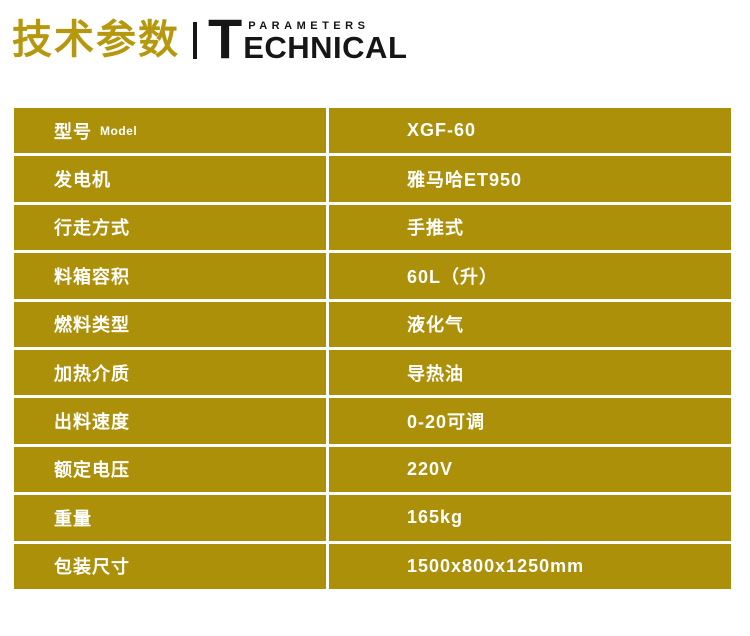 This screenshot has height=636, width=750. What do you see at coordinates (530, 324) in the screenshot?
I see `spec-value-cell: 液化气` at bounding box center [530, 324].